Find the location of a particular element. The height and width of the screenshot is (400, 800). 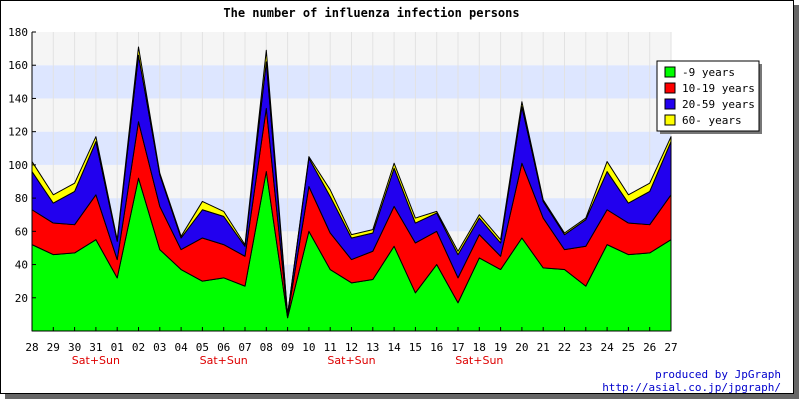

x-tick-label: 26 is located at coordinates (649, 347).